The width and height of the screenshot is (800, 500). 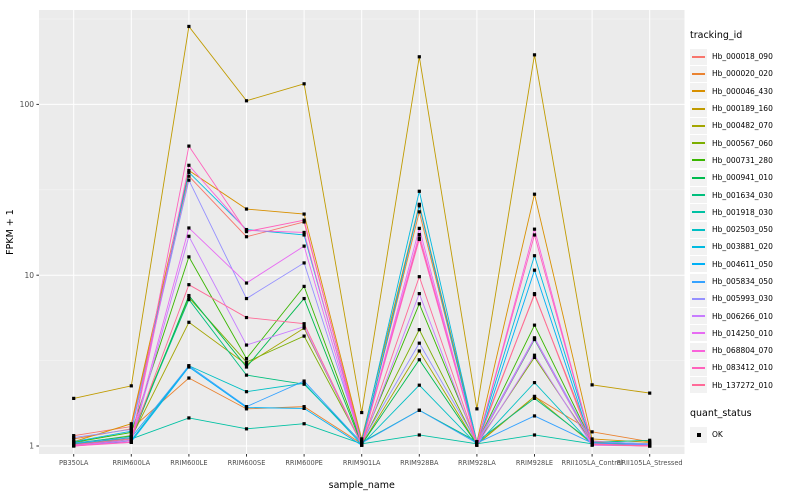 I want to click on legend-entry-Hb_000189_160: Hb_000189_160, so click(x=744, y=108).